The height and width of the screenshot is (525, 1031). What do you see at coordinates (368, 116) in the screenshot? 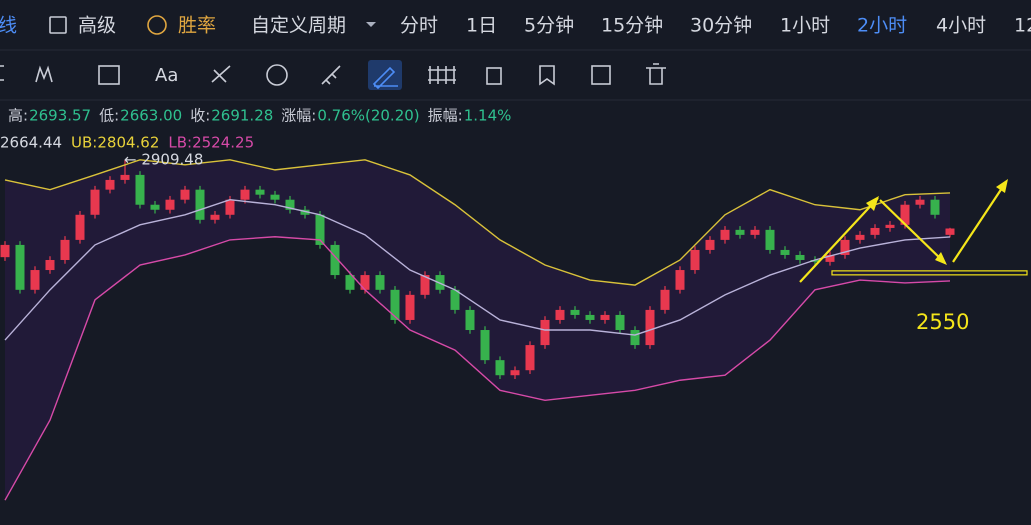
I see `stat-value: 0.76%(20.20)` at bounding box center [368, 116].